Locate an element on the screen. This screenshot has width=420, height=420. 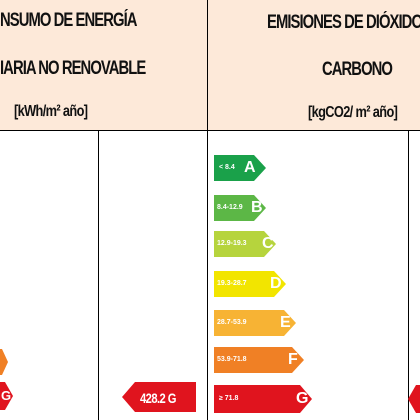
co2-rating-pointer-partial is located at coordinates (414, 399).